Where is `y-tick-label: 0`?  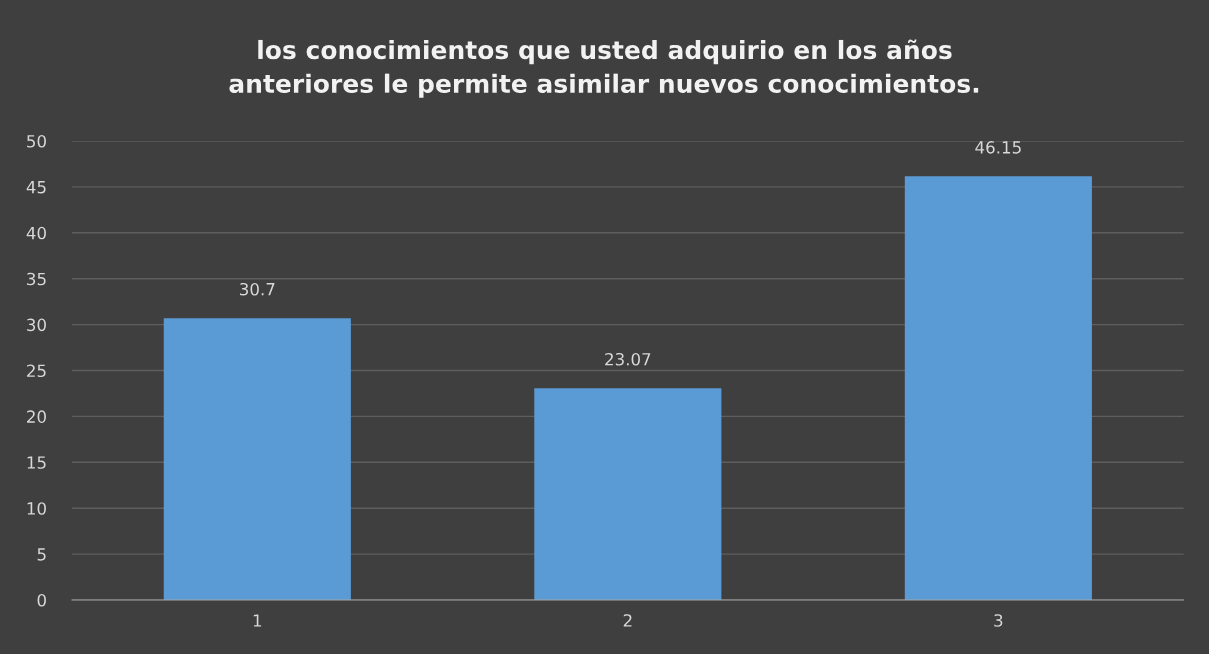
y-tick-label: 0 is located at coordinates (41, 600).